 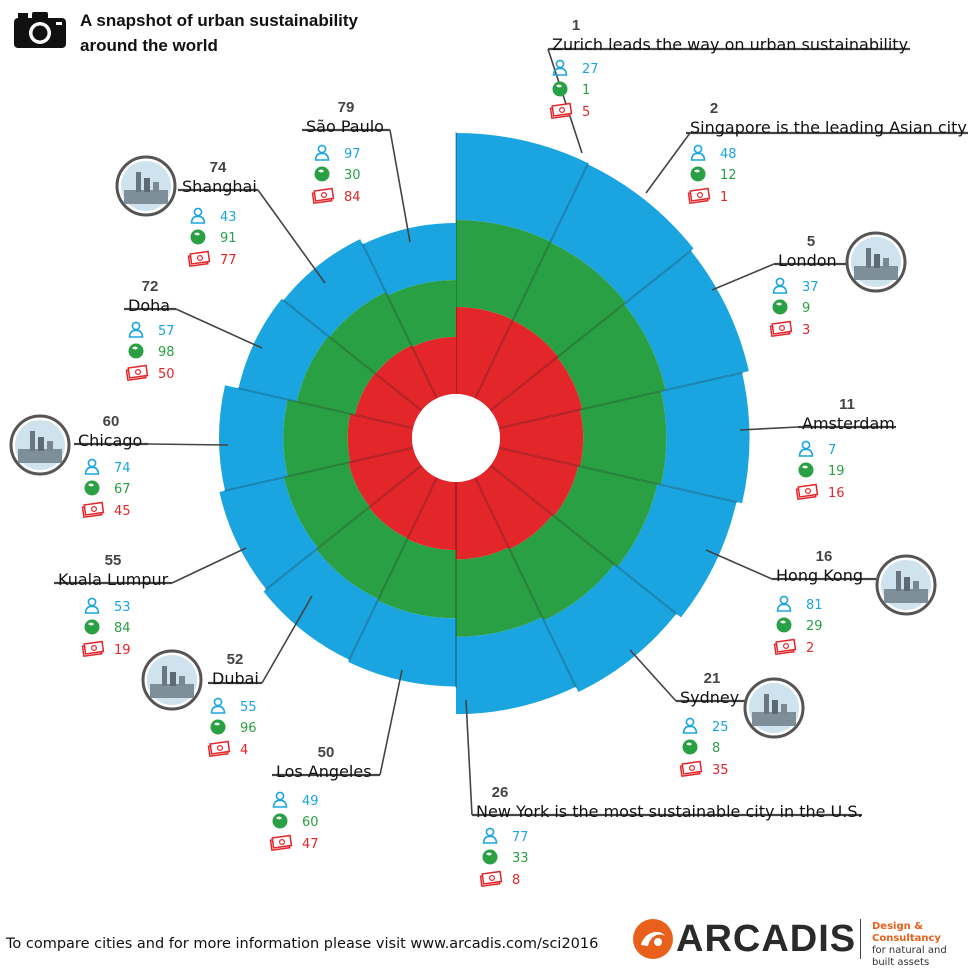 What do you see at coordinates (310, 844) in the screenshot?
I see `profit-rank: 47` at bounding box center [310, 844].